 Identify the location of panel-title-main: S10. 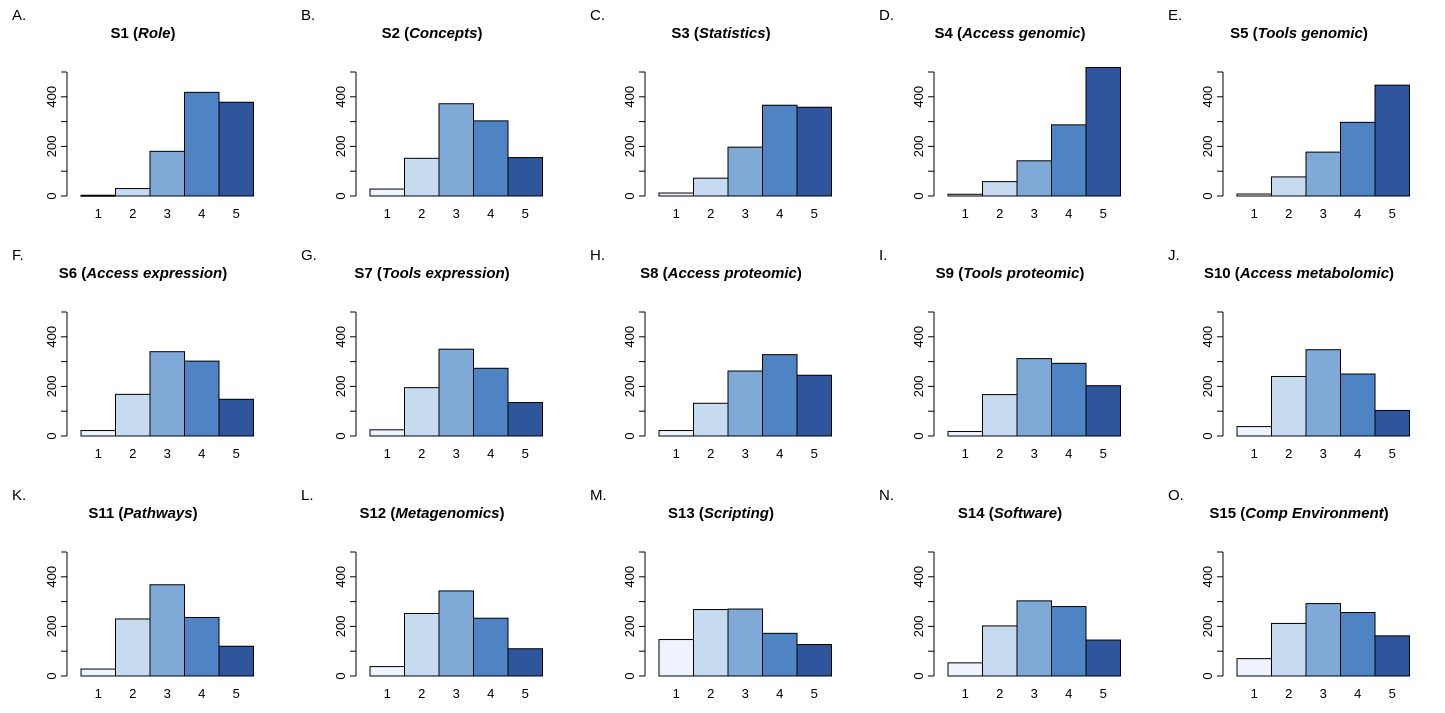
(1217, 273).